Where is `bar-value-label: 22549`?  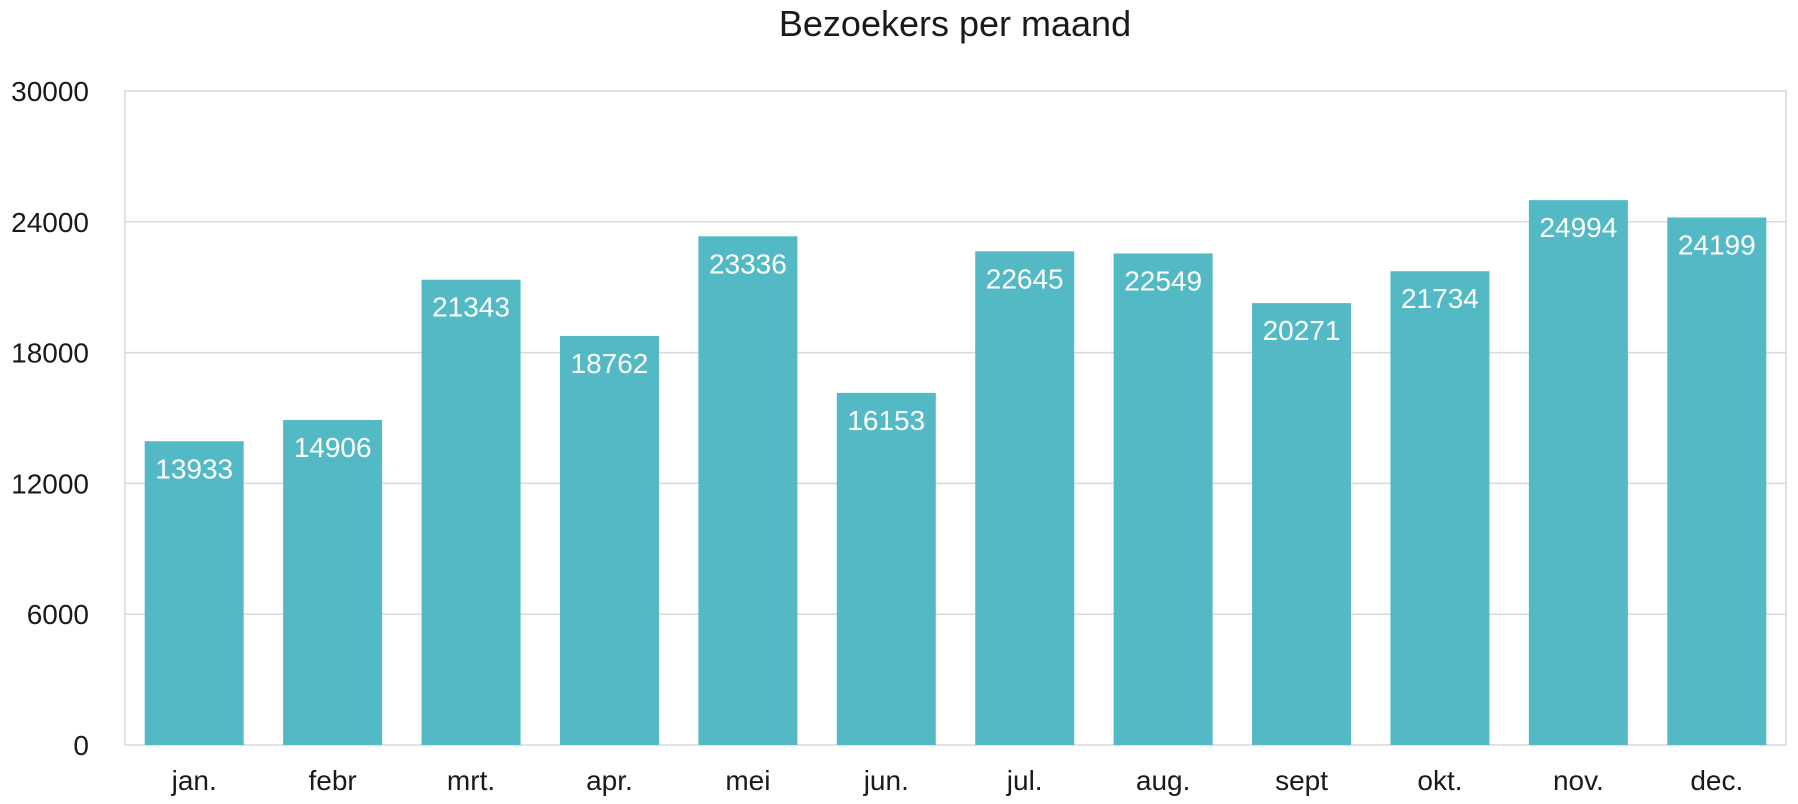 bar-value-label: 22549 is located at coordinates (1163, 280).